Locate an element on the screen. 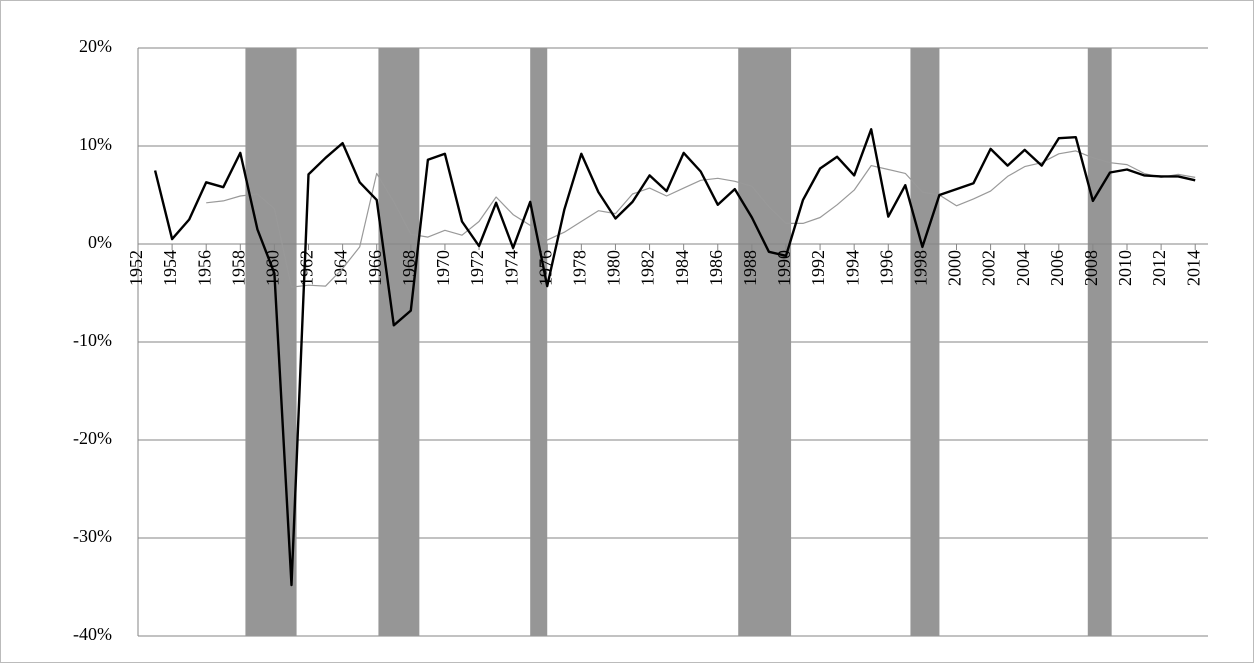  x-tick-label: 1952 is located at coordinates (136, 268).